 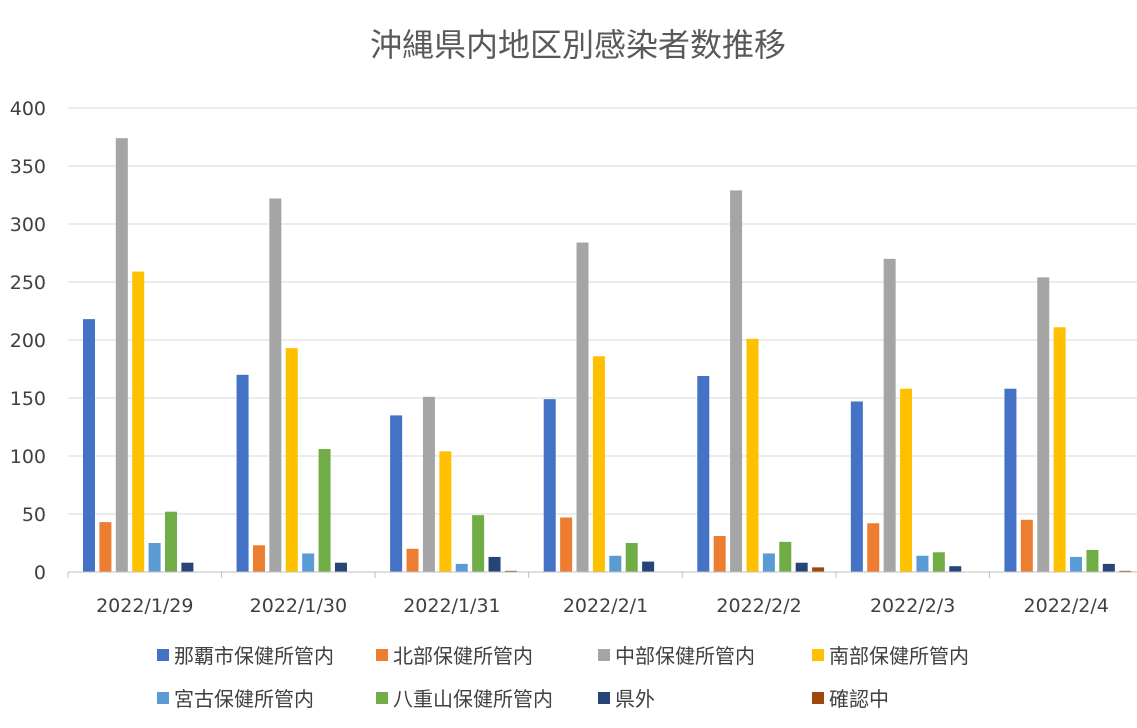 What do you see at coordinates (605, 606) in the screenshot?
I see `x-tick-label: 2022/2/1` at bounding box center [605, 606].